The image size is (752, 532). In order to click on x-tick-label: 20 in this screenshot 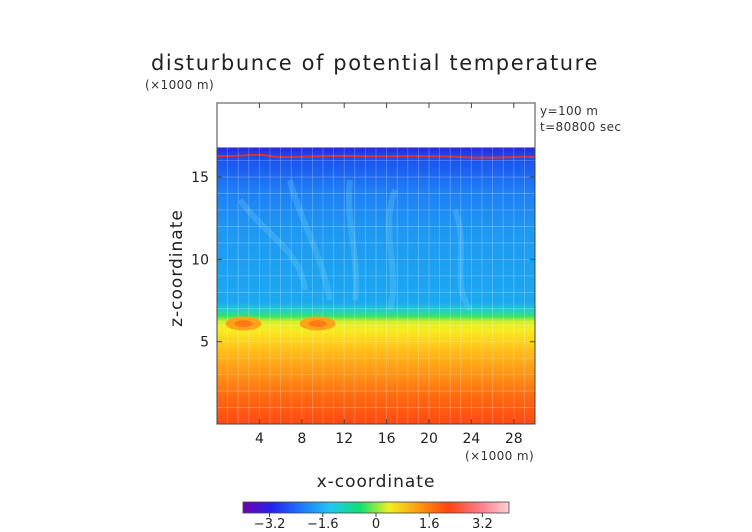, I will do `click(429, 439)`.